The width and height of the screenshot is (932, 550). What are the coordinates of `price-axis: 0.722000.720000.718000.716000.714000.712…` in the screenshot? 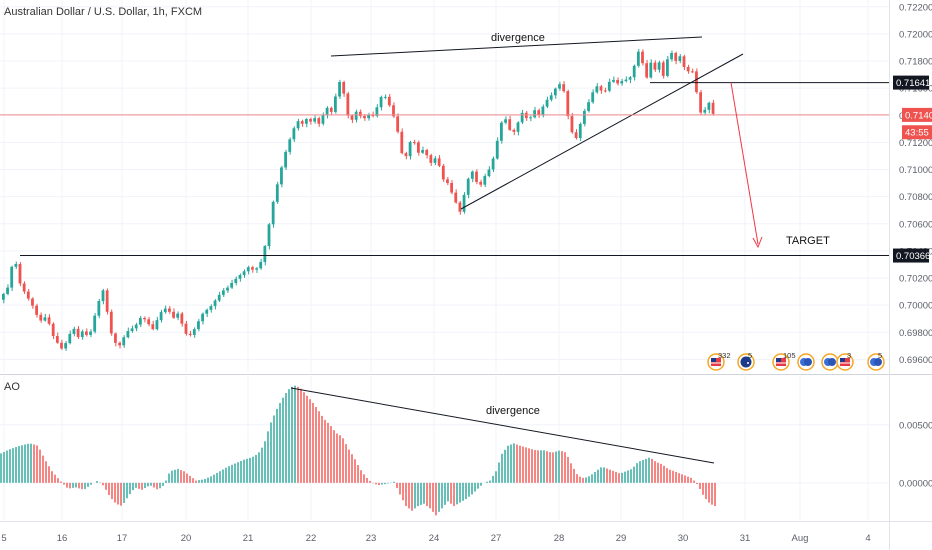 It's located at (915, 184).